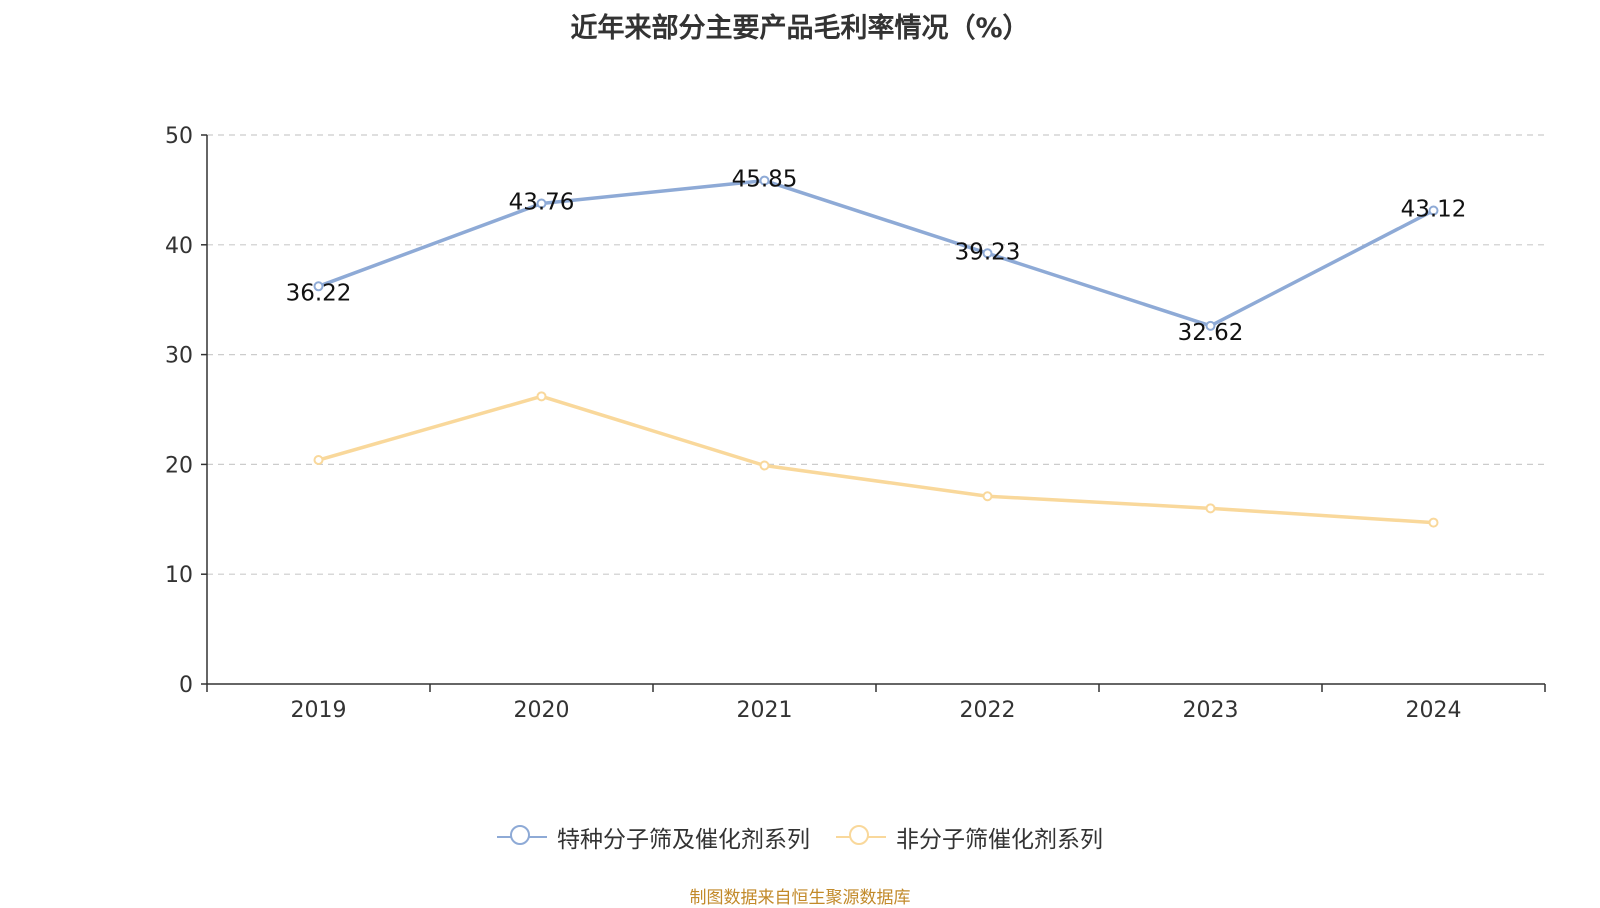 This screenshot has width=1600, height=908. Describe the element at coordinates (800, 28) in the screenshot. I see `chart-title: 近年来部分主要产品毛利率情况（%）` at that location.